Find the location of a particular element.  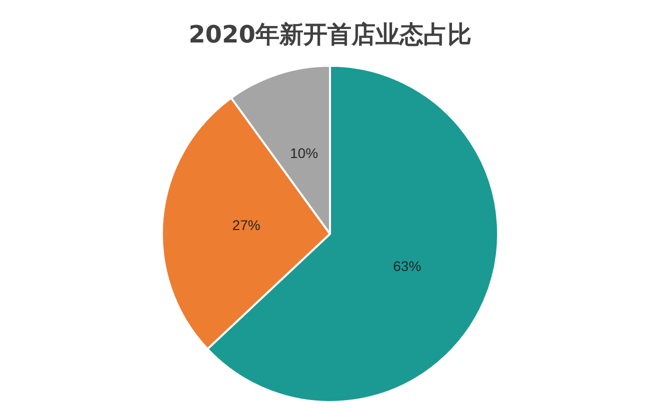

data-label: 10% is located at coordinates (304, 152).